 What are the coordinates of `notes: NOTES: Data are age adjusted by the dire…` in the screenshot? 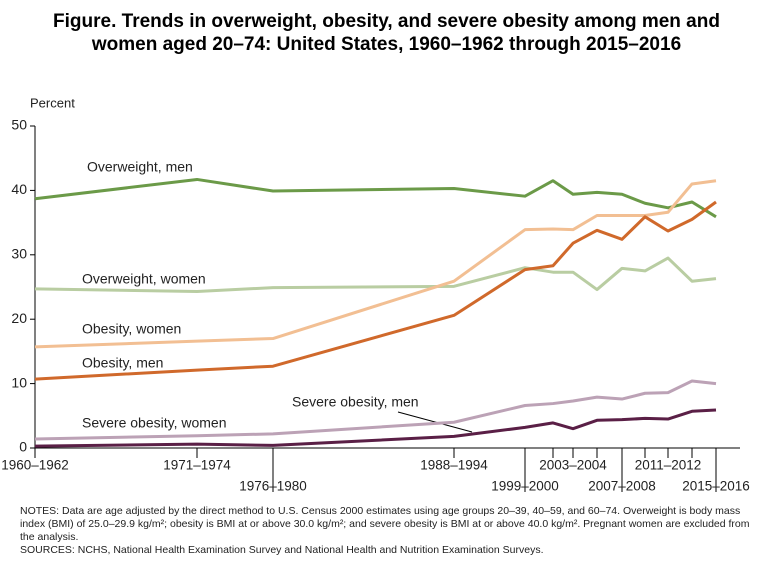 It's located at (385, 524).